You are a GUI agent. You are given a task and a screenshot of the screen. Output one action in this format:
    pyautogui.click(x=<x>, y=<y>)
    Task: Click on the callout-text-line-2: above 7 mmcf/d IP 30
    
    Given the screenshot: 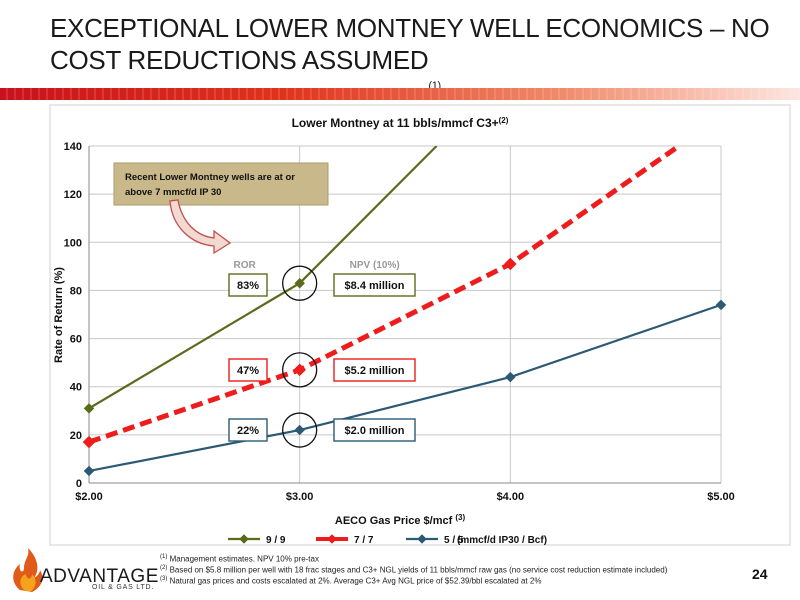 What is the action you would take?
    pyautogui.click(x=173, y=192)
    